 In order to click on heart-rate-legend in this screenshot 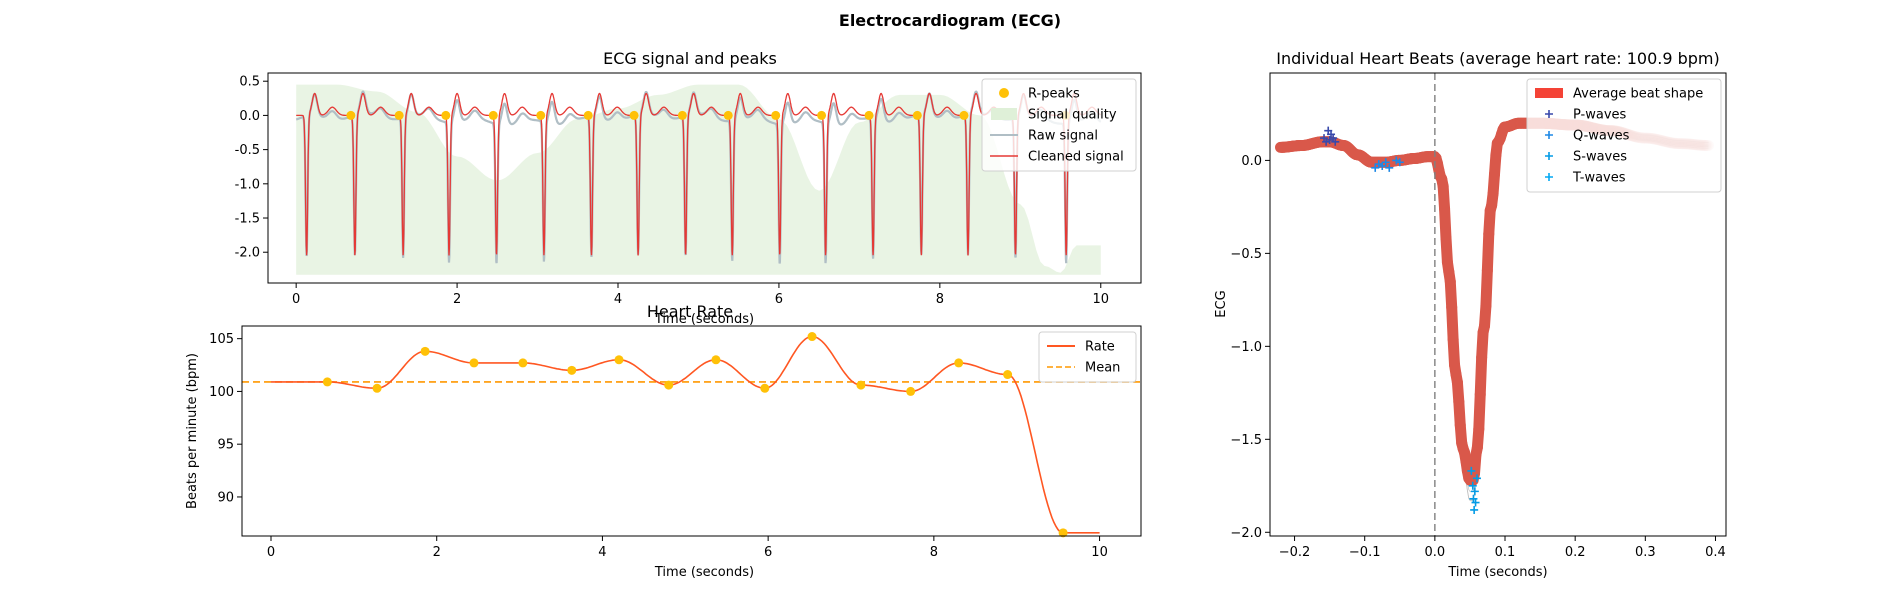, I will do `click(1087, 357)`.